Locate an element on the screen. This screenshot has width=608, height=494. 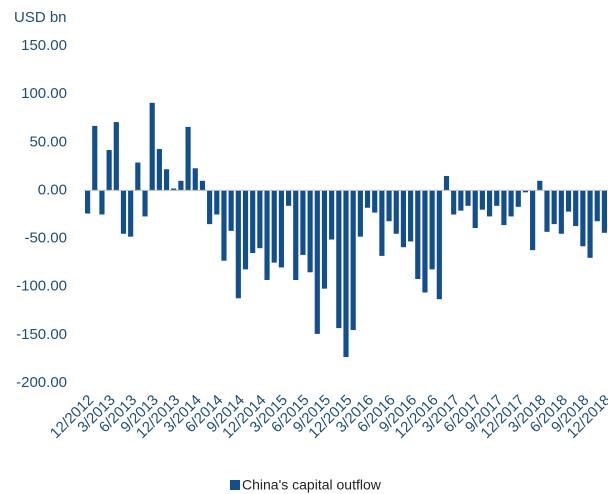
y-tick-label: 100.00 is located at coordinates (44, 93).